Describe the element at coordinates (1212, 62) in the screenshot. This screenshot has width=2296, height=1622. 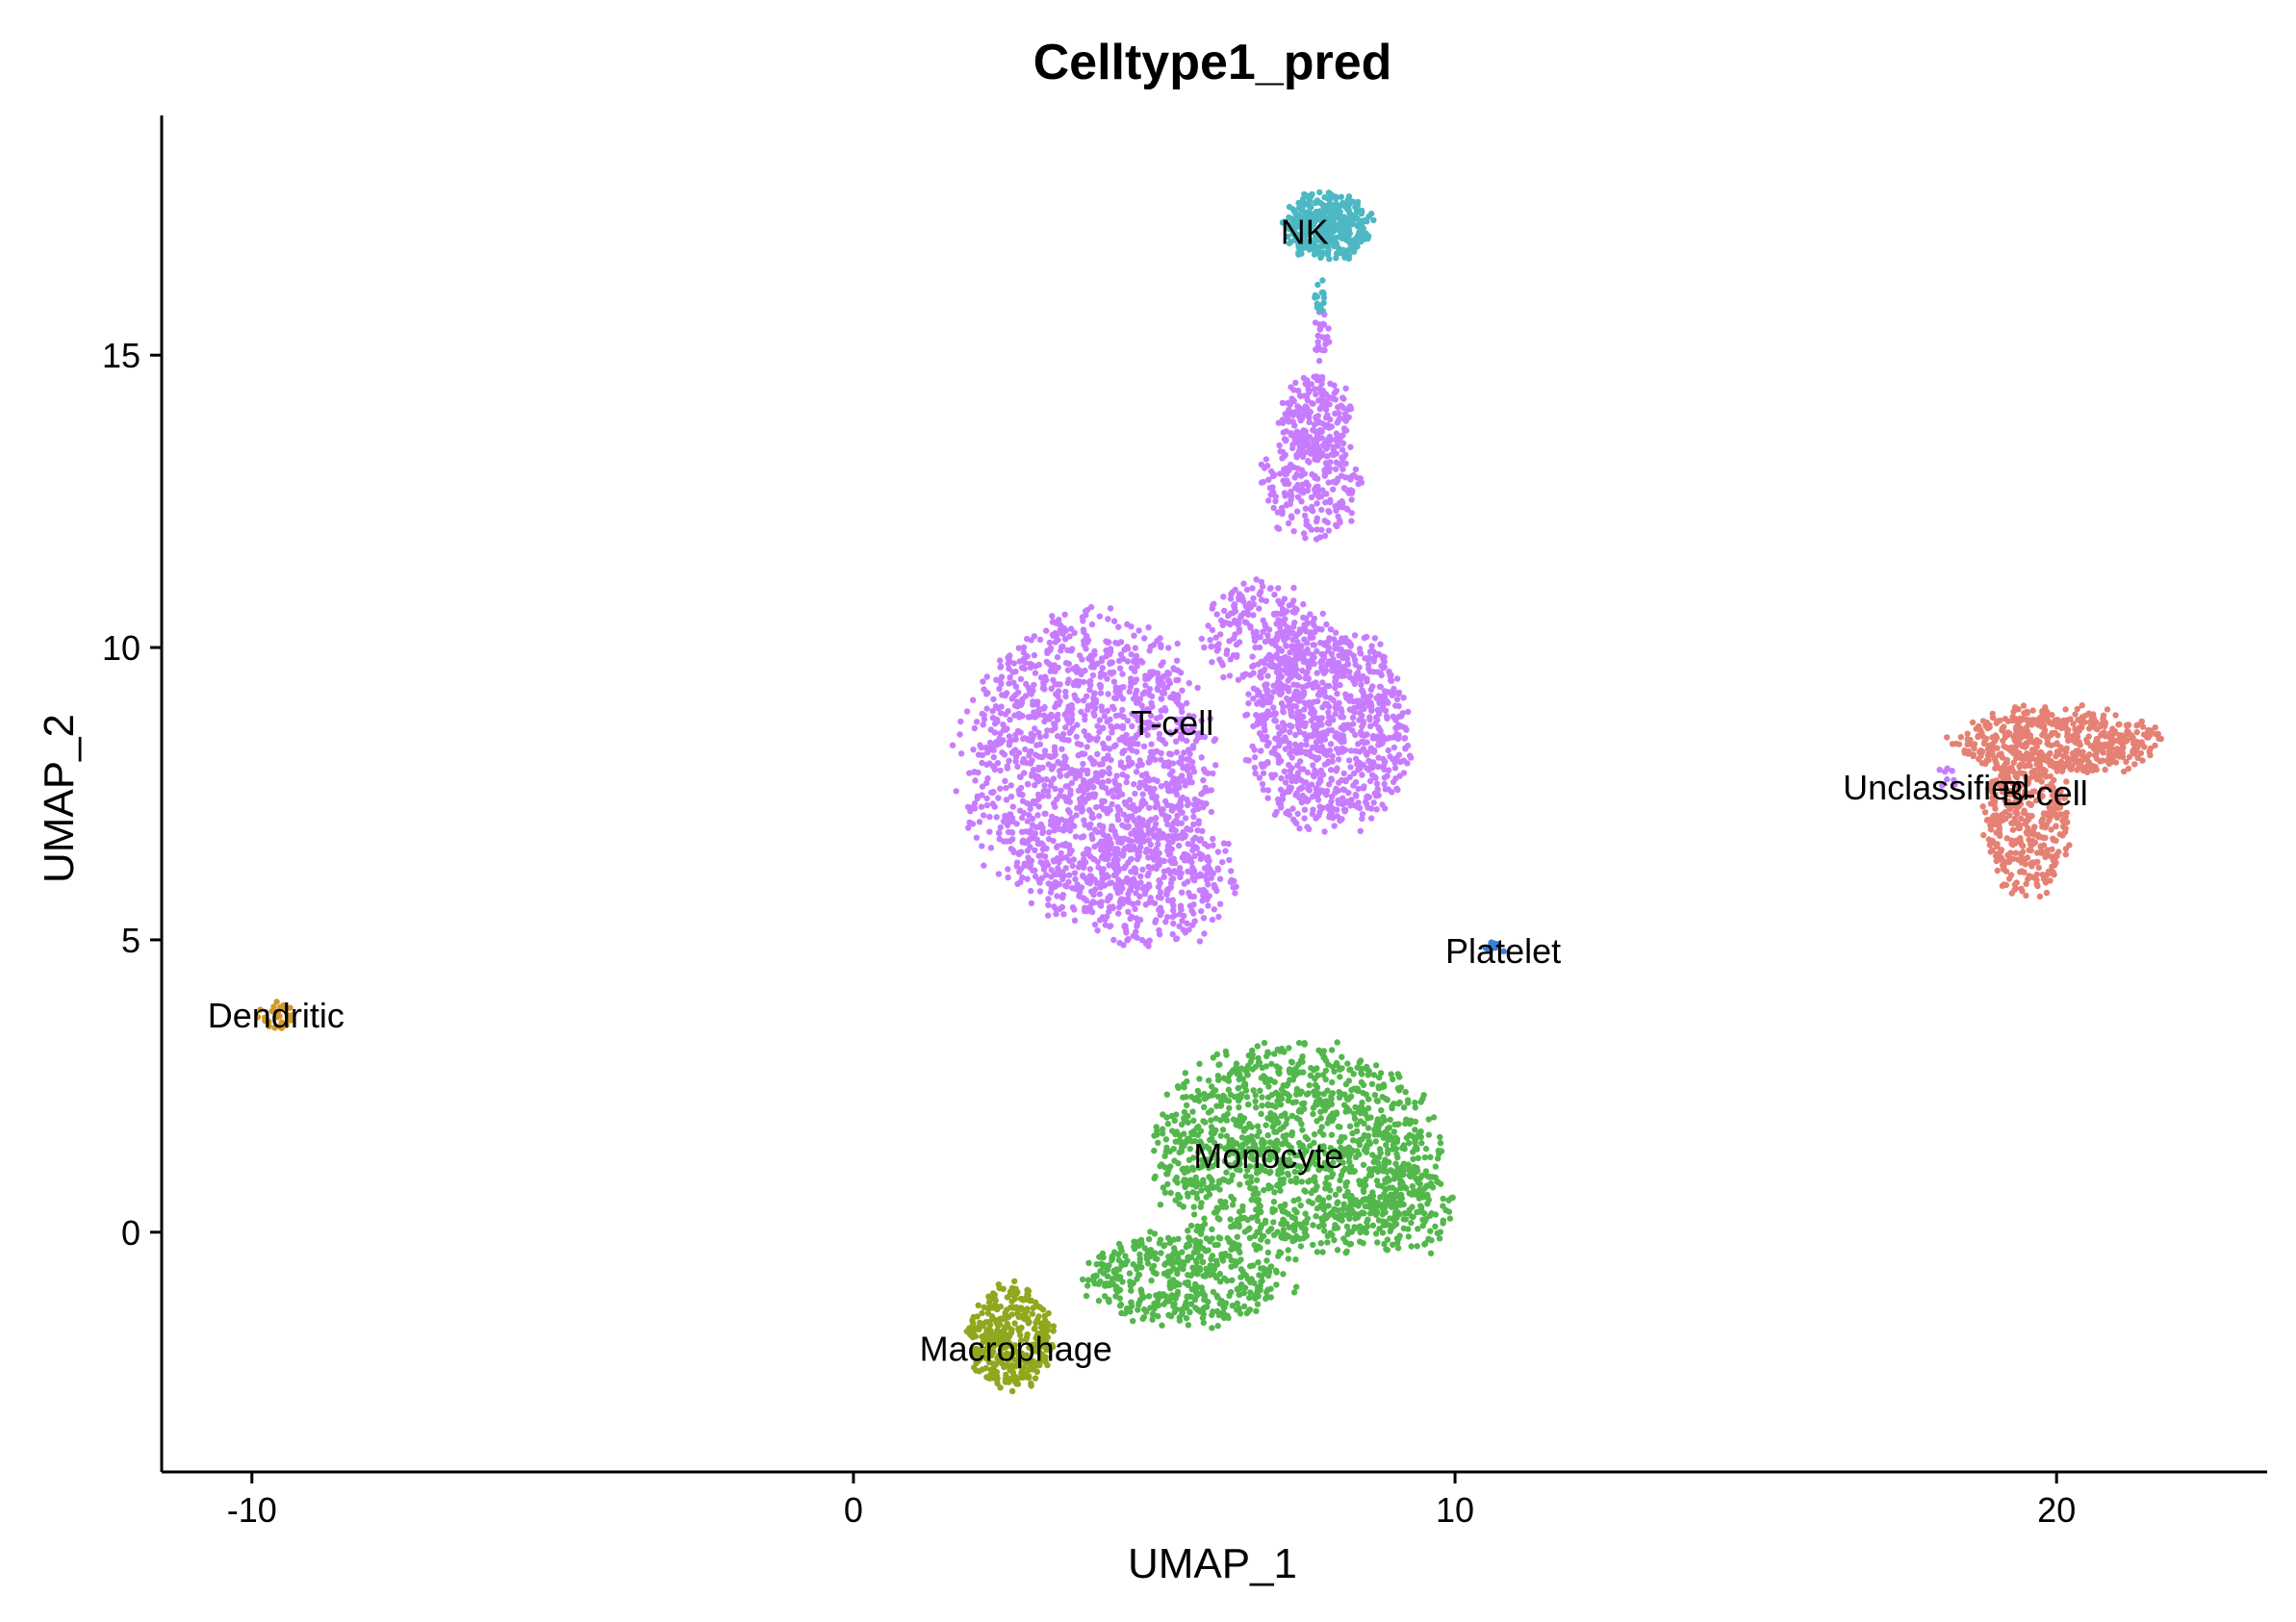
I see `chart-title: Celltype1_pred` at that location.